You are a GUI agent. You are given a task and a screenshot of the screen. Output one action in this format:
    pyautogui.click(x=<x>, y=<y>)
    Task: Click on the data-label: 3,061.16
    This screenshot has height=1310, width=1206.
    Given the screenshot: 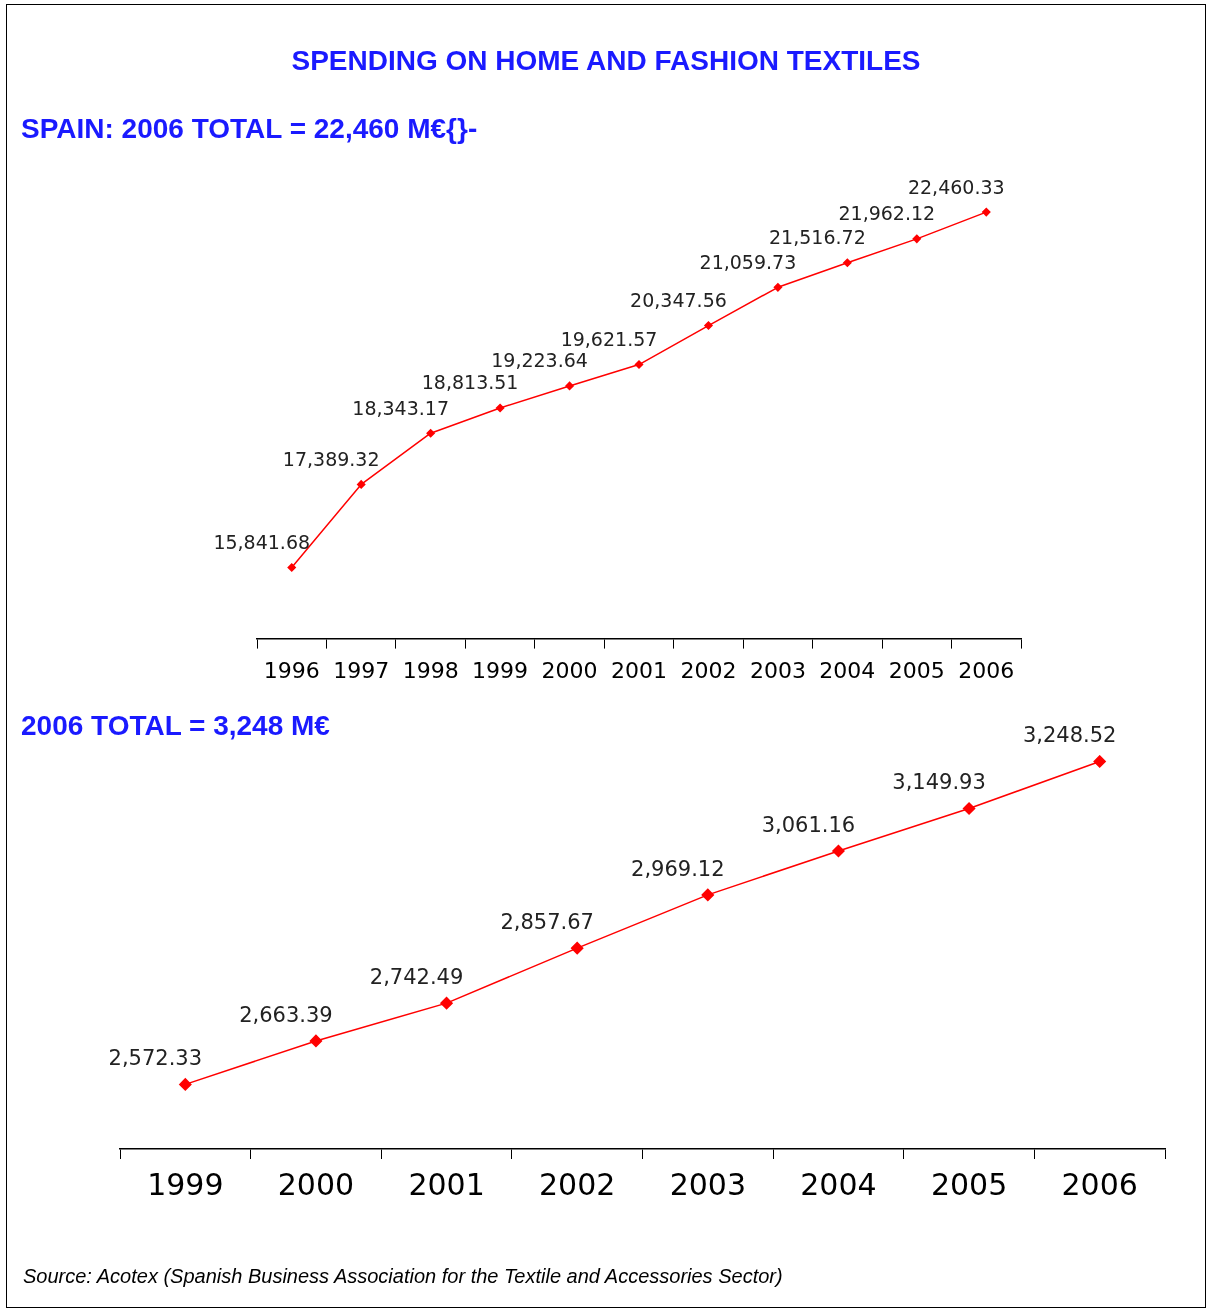 What is the action you would take?
    pyautogui.click(x=808, y=824)
    